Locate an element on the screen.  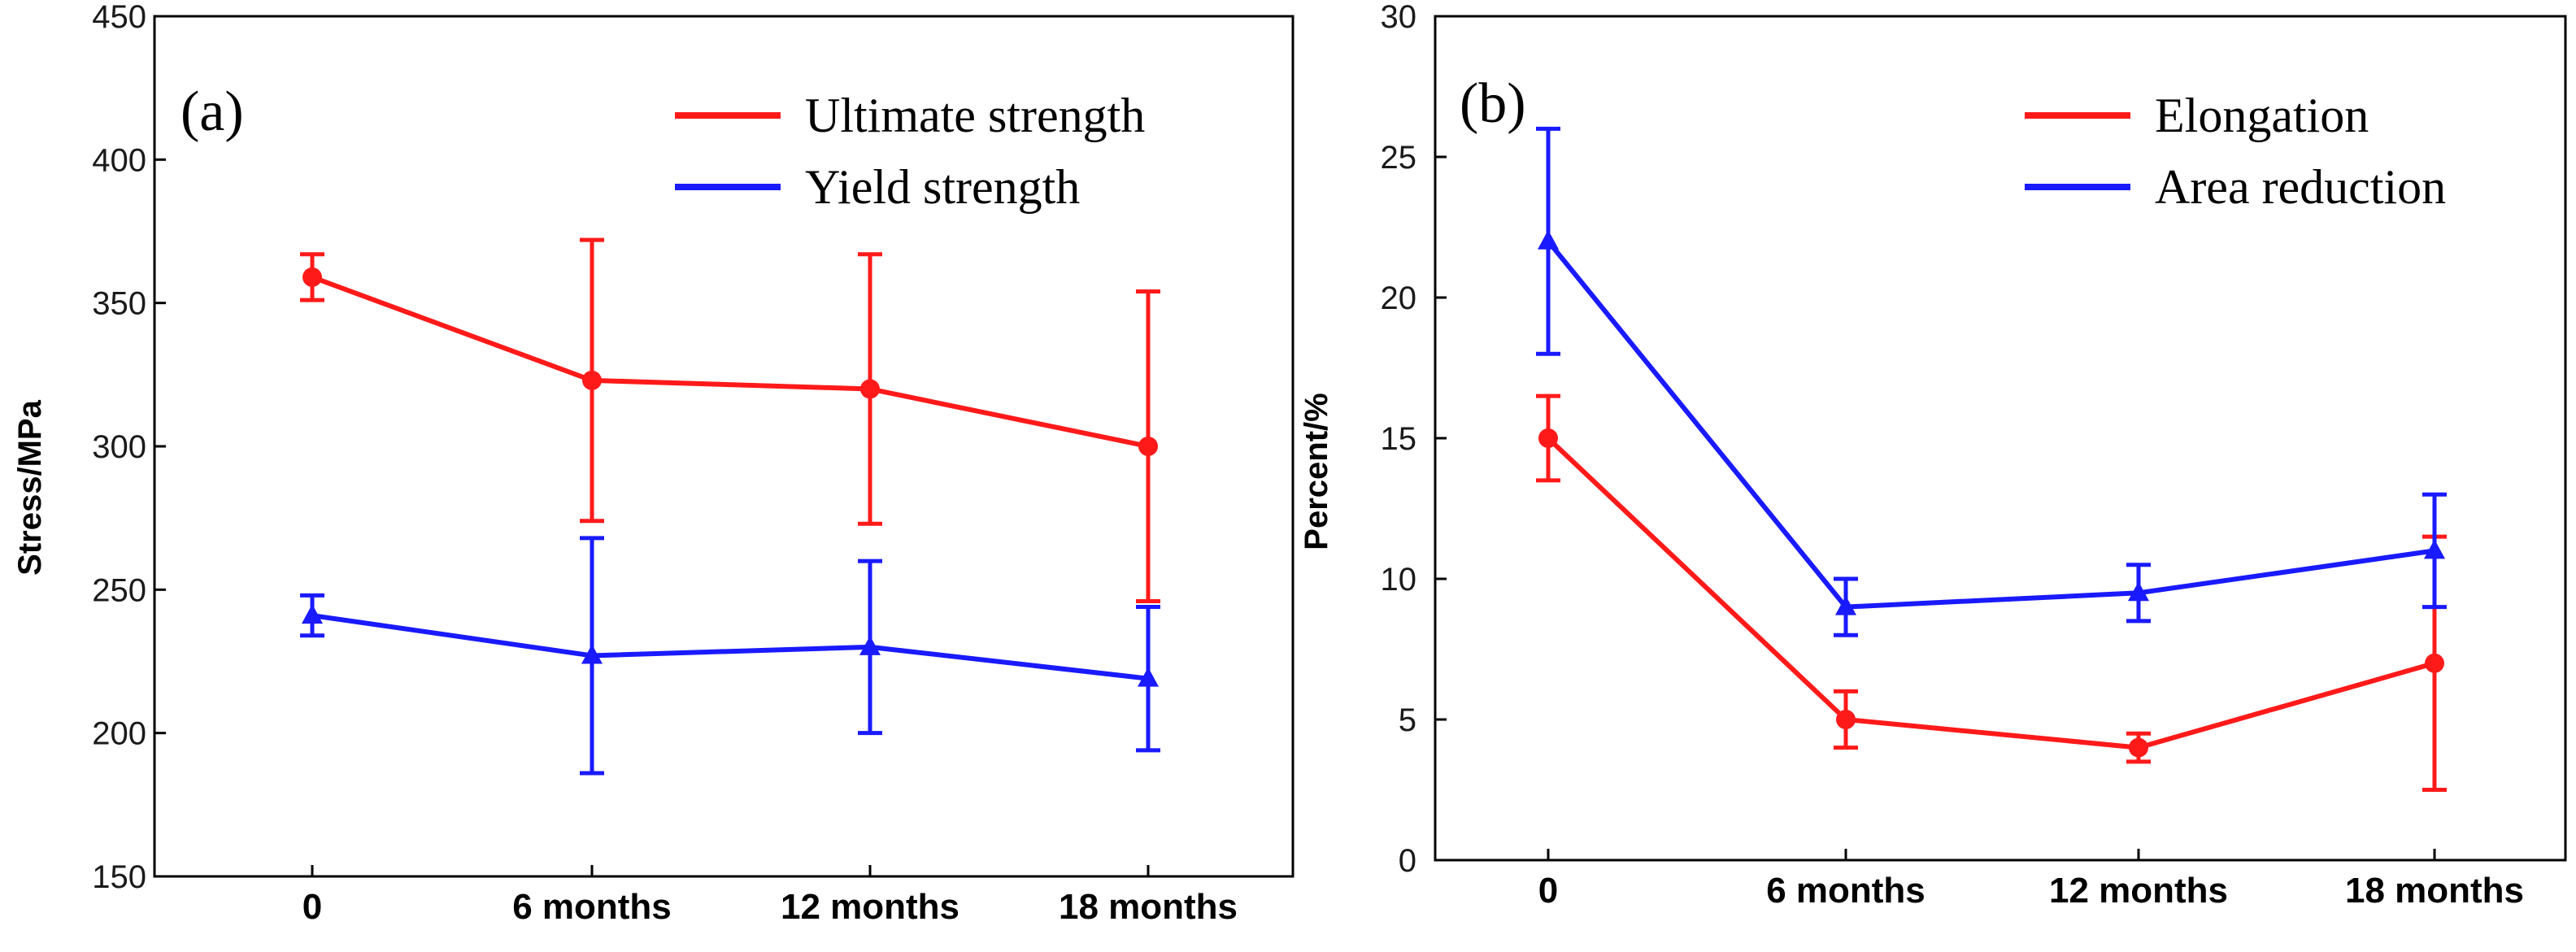
y-tick-label: 5 is located at coordinates (1408, 720).